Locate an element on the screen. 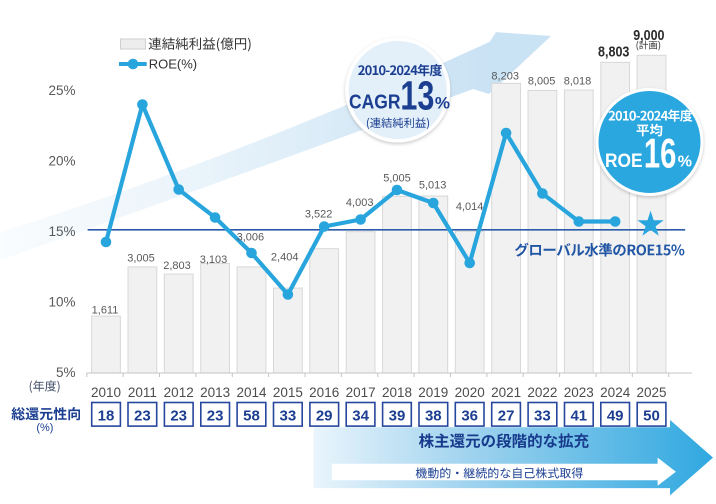 This screenshot has height=504, width=716. svg-text: 58 is located at coordinates (251, 416).